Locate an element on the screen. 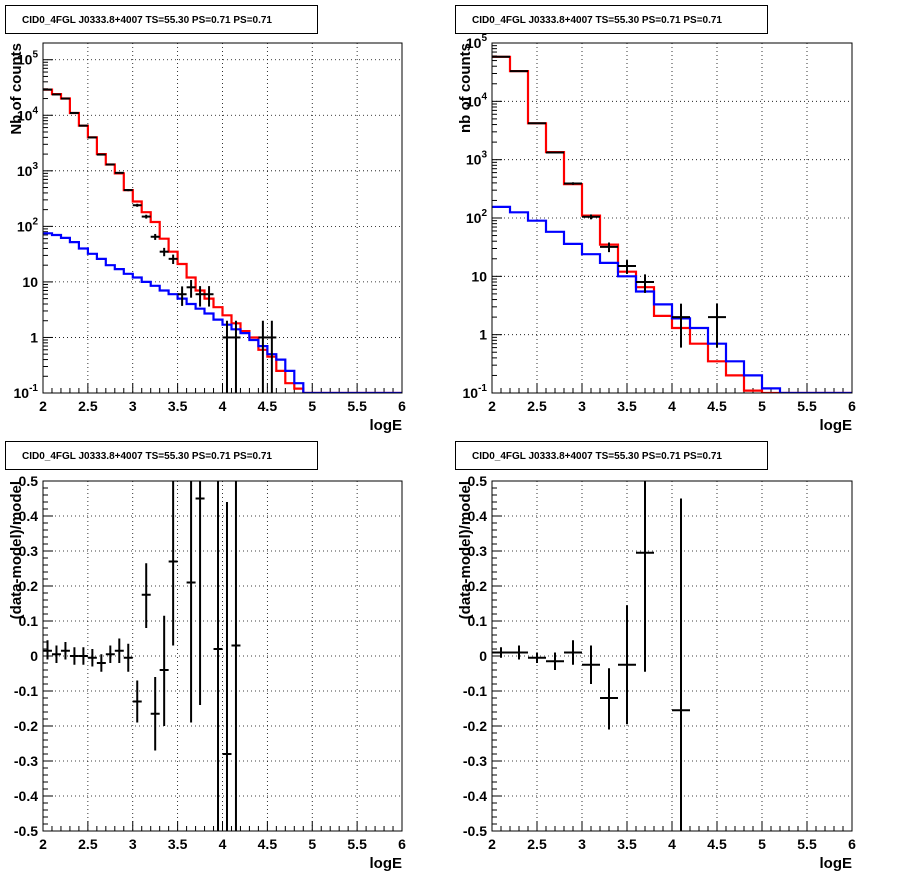 The image size is (898, 875). y-tick-label: 10² is located at coordinates (477, 217).